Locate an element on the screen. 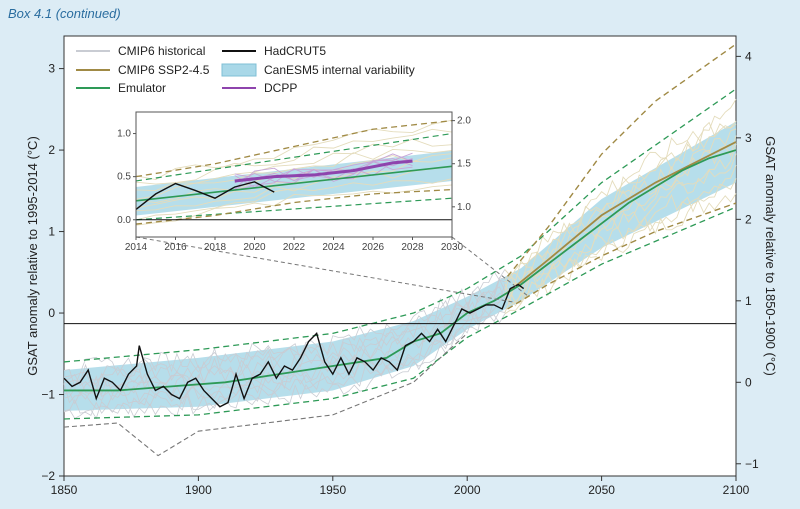 Image resolution: width=800 pixels, height=509 pixels. cmip6-historical-lower-dashed is located at coordinates (265, 395).